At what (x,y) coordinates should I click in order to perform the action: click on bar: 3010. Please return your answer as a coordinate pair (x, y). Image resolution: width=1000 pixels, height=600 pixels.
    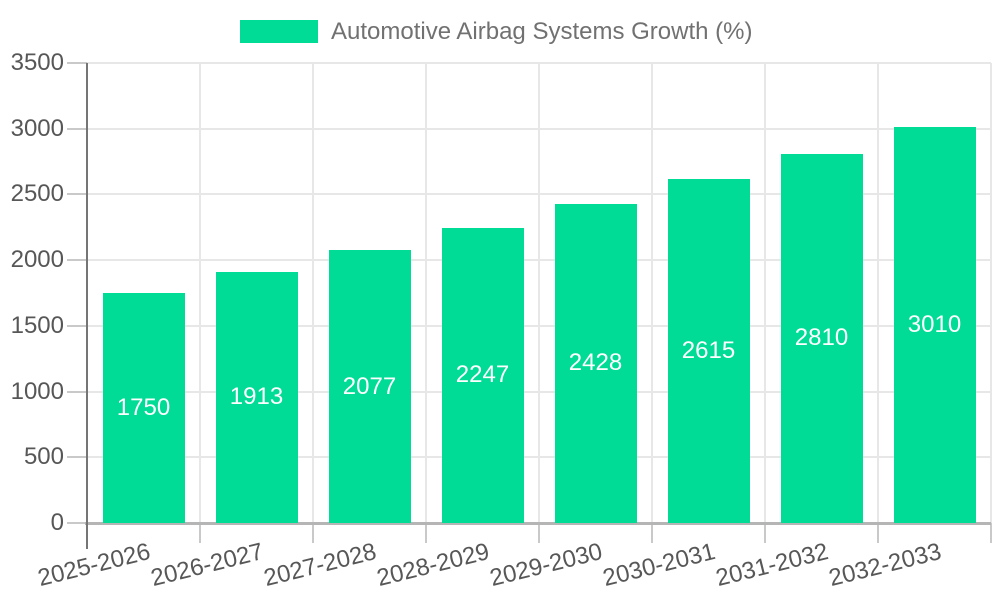
    Looking at the image, I should click on (934, 325).